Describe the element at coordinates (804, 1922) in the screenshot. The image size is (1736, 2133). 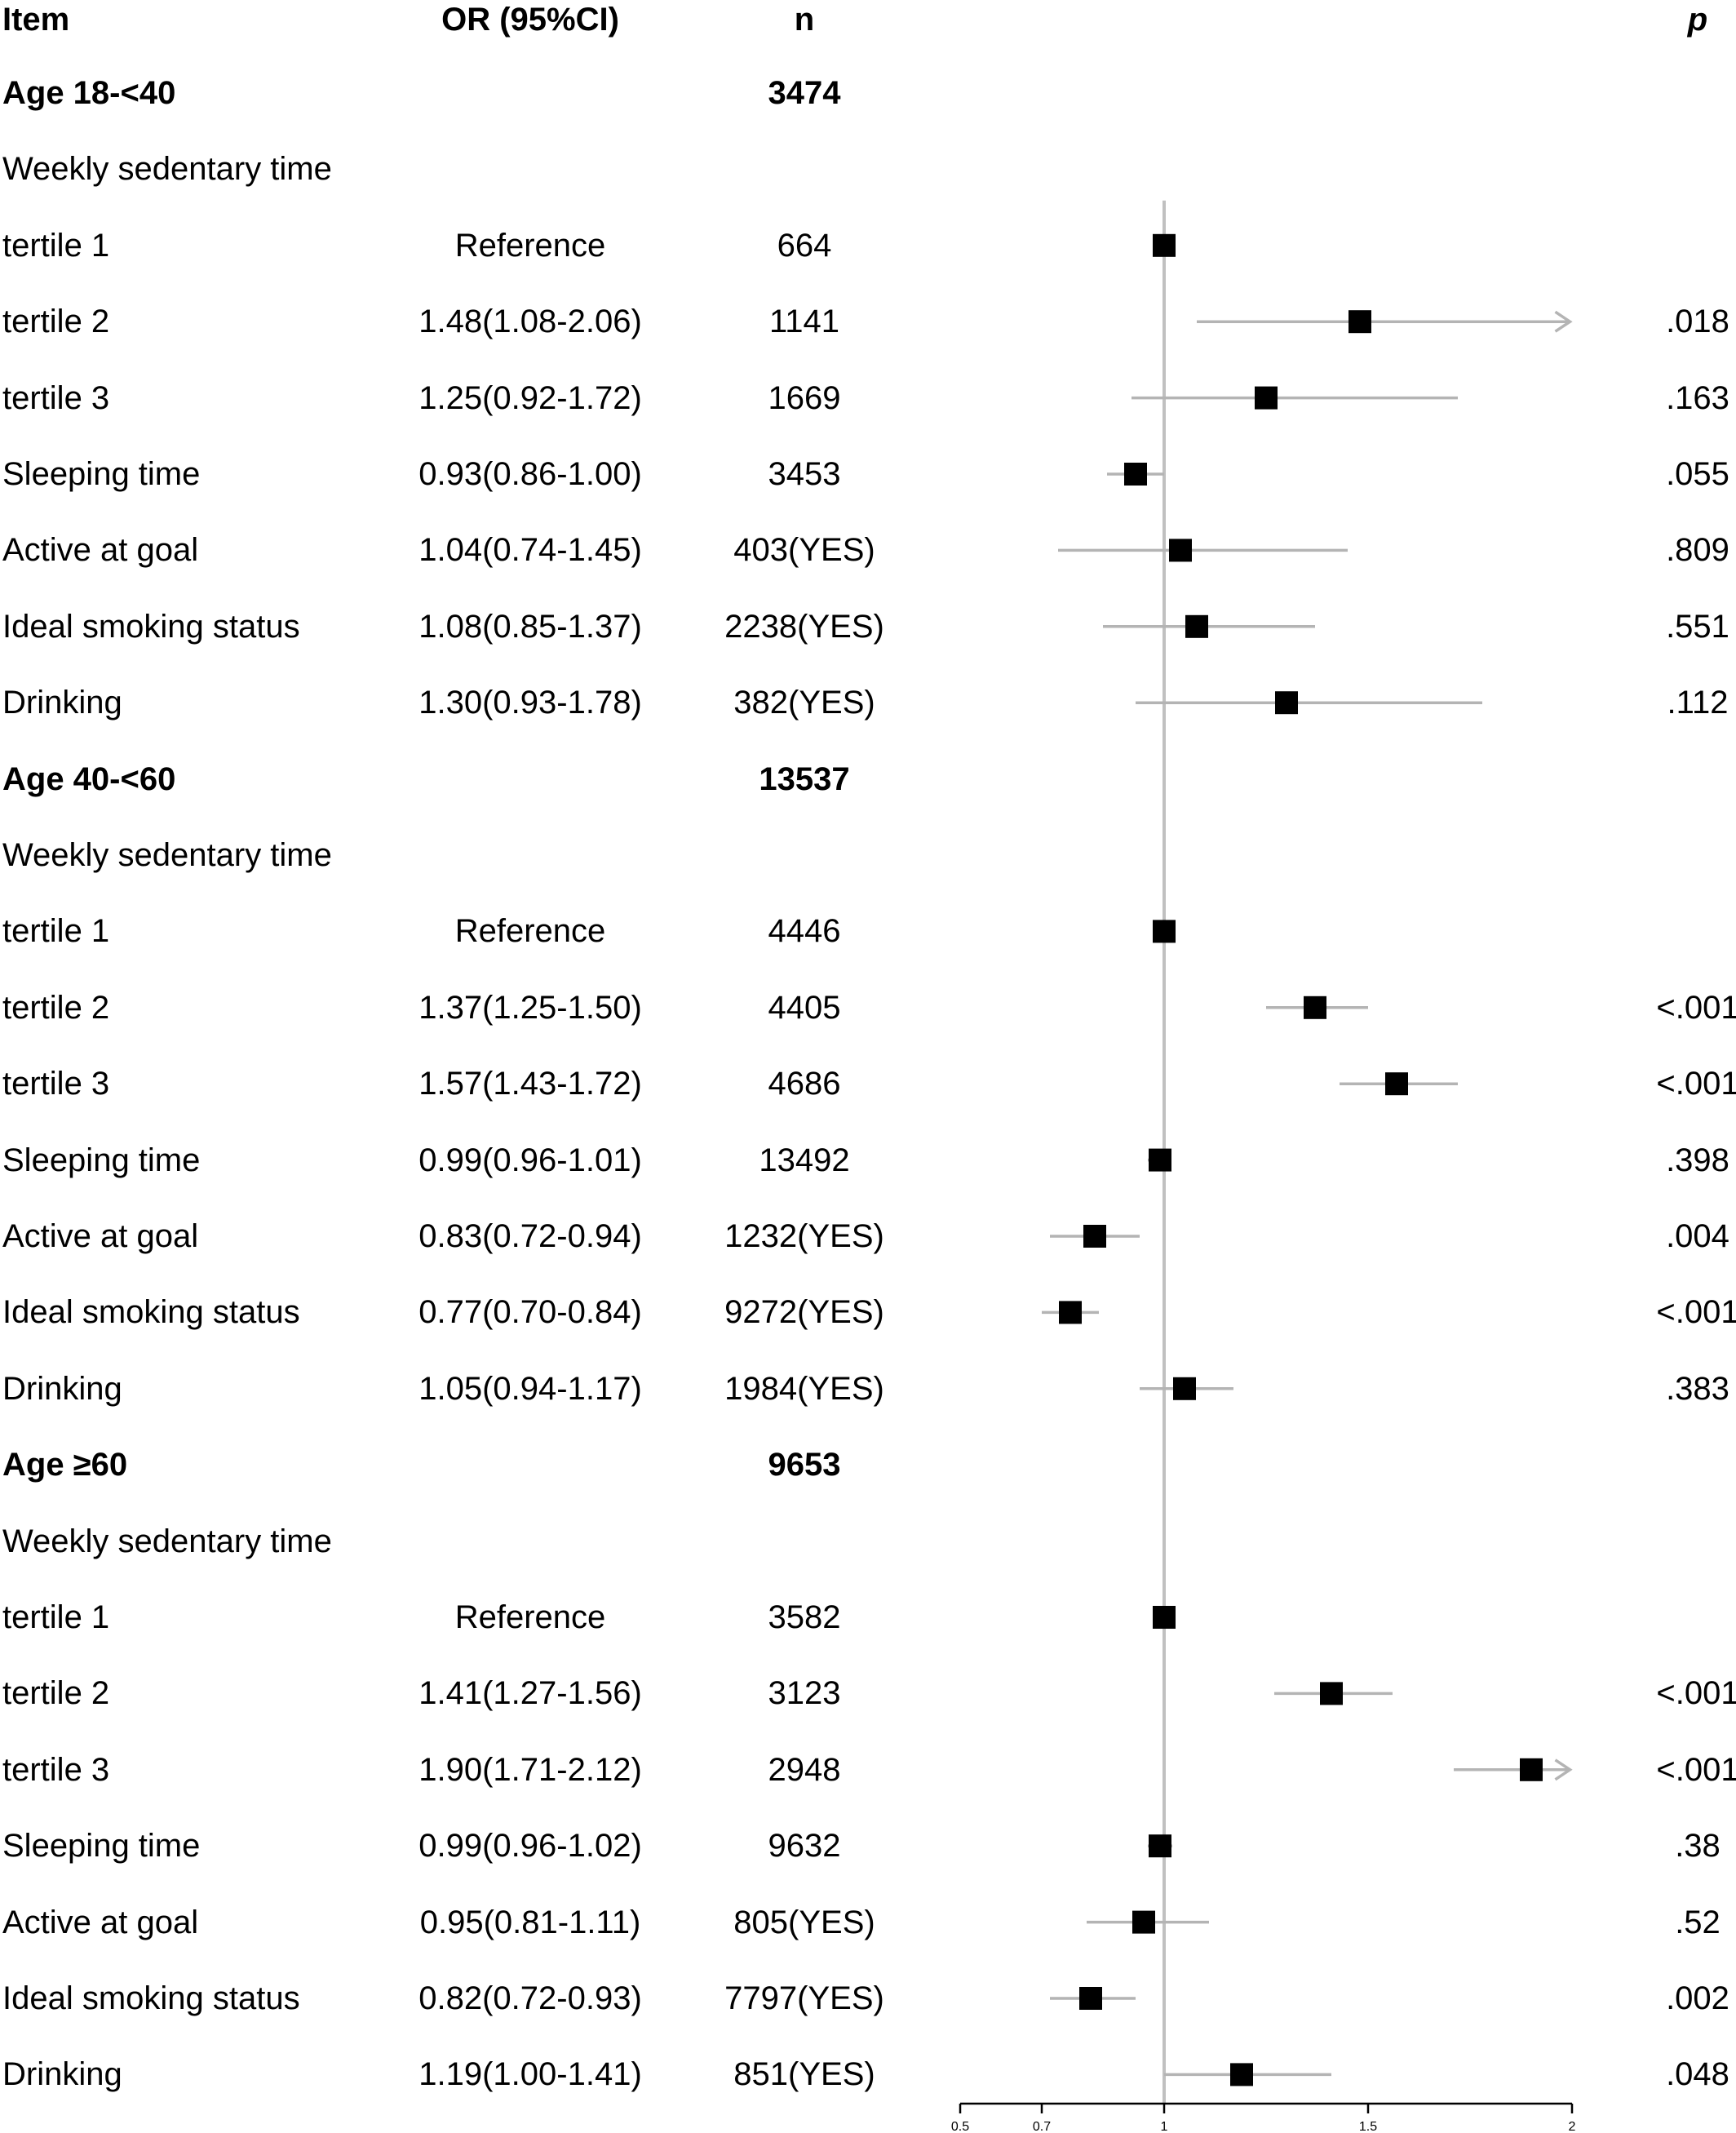
I see `row-n: 805(YES)` at that location.